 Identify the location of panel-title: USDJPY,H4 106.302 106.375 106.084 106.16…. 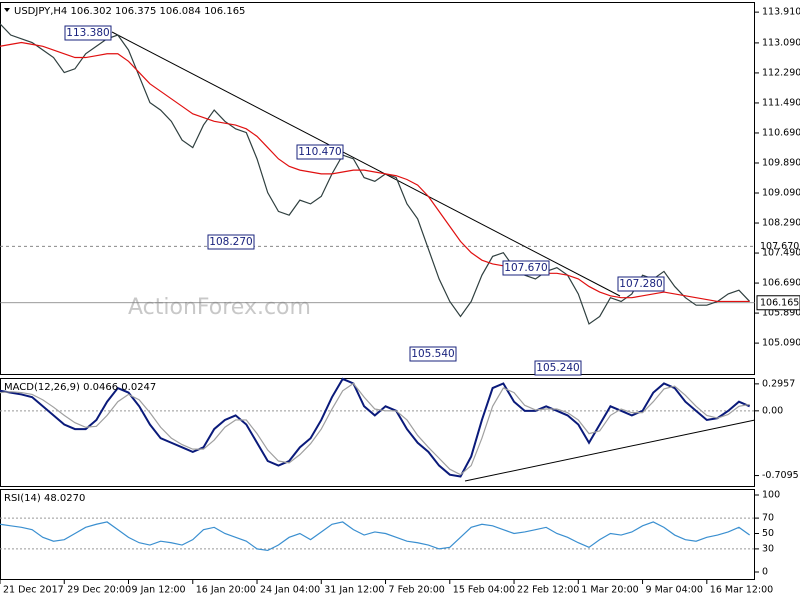
(129, 11).